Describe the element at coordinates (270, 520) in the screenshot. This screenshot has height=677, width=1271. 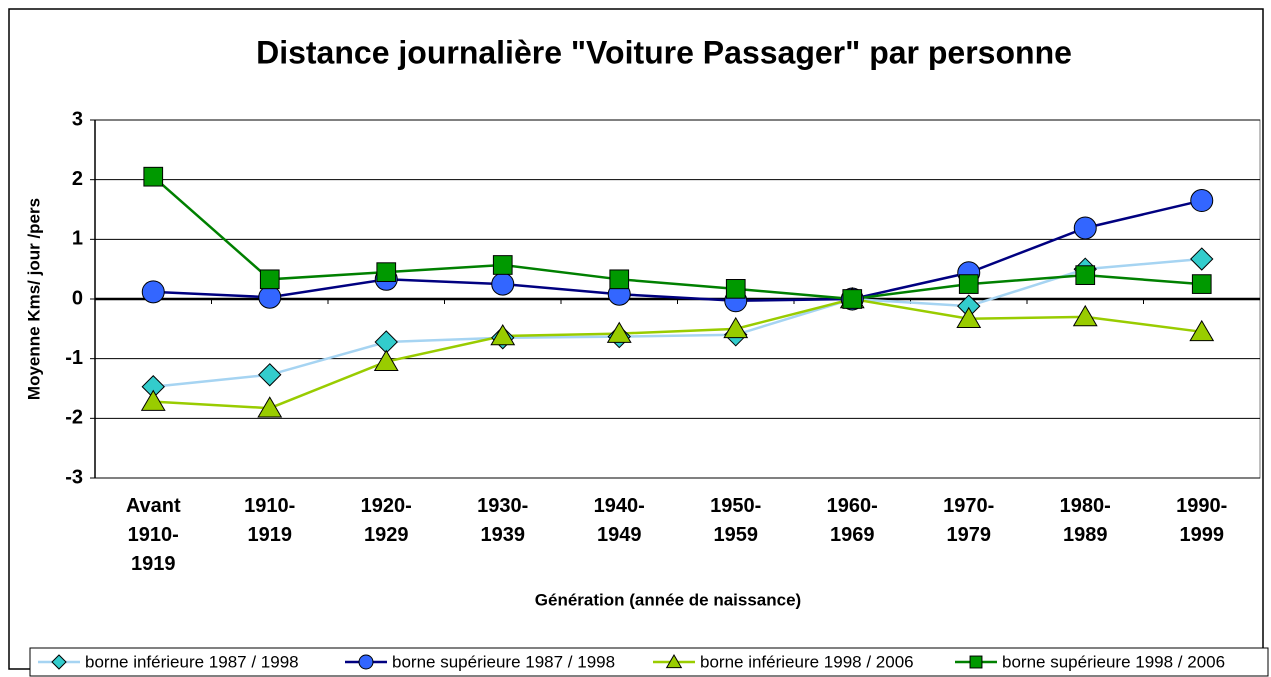
I see `x-tick-label: 1910-1919` at that location.